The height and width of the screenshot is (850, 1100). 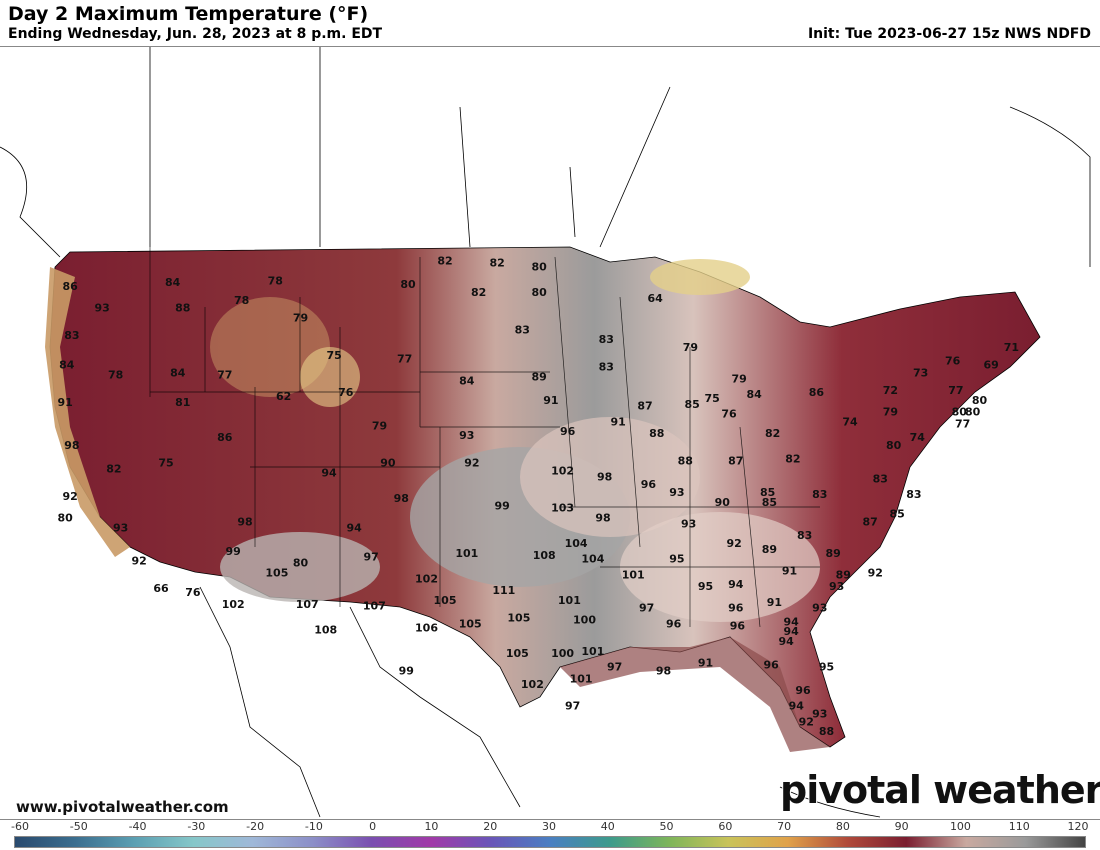 I want to click on scale-bar, so click(x=550, y=842).